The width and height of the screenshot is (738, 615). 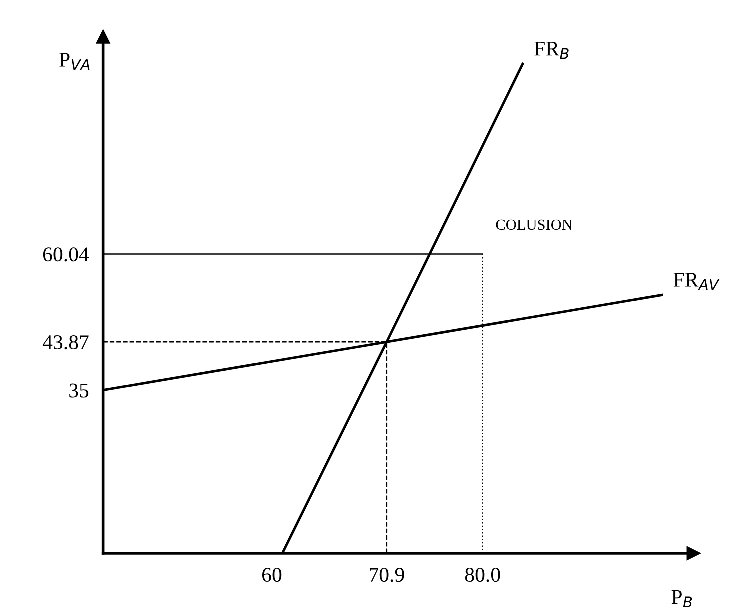 What do you see at coordinates (551, 51) in the screenshot?
I see `series-label: FR$_{B}$` at bounding box center [551, 51].